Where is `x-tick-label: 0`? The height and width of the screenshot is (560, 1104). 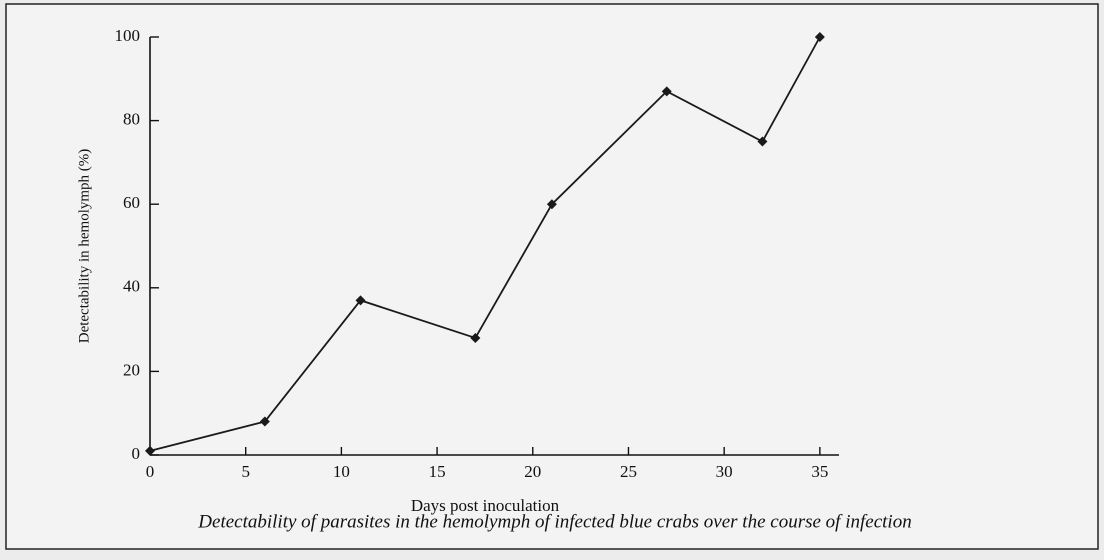 x-tick-label: 0 is located at coordinates (150, 471).